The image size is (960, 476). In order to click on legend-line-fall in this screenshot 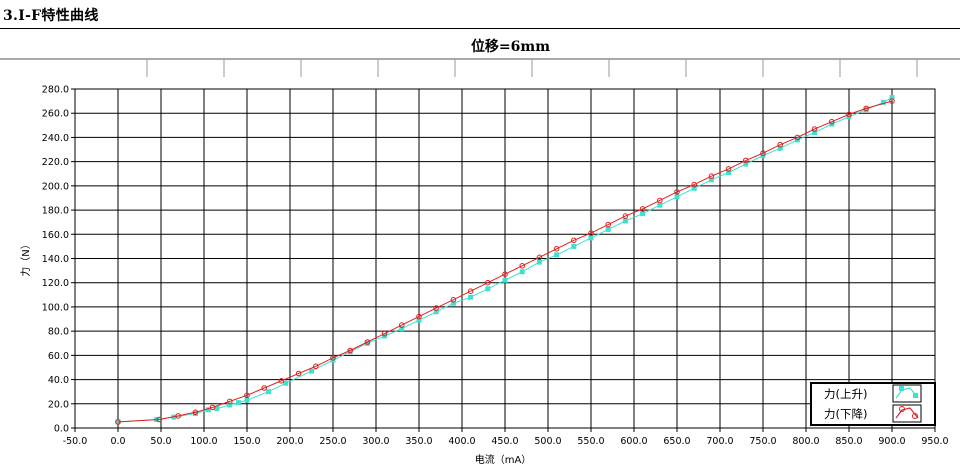, I will do `click(907, 413)`.